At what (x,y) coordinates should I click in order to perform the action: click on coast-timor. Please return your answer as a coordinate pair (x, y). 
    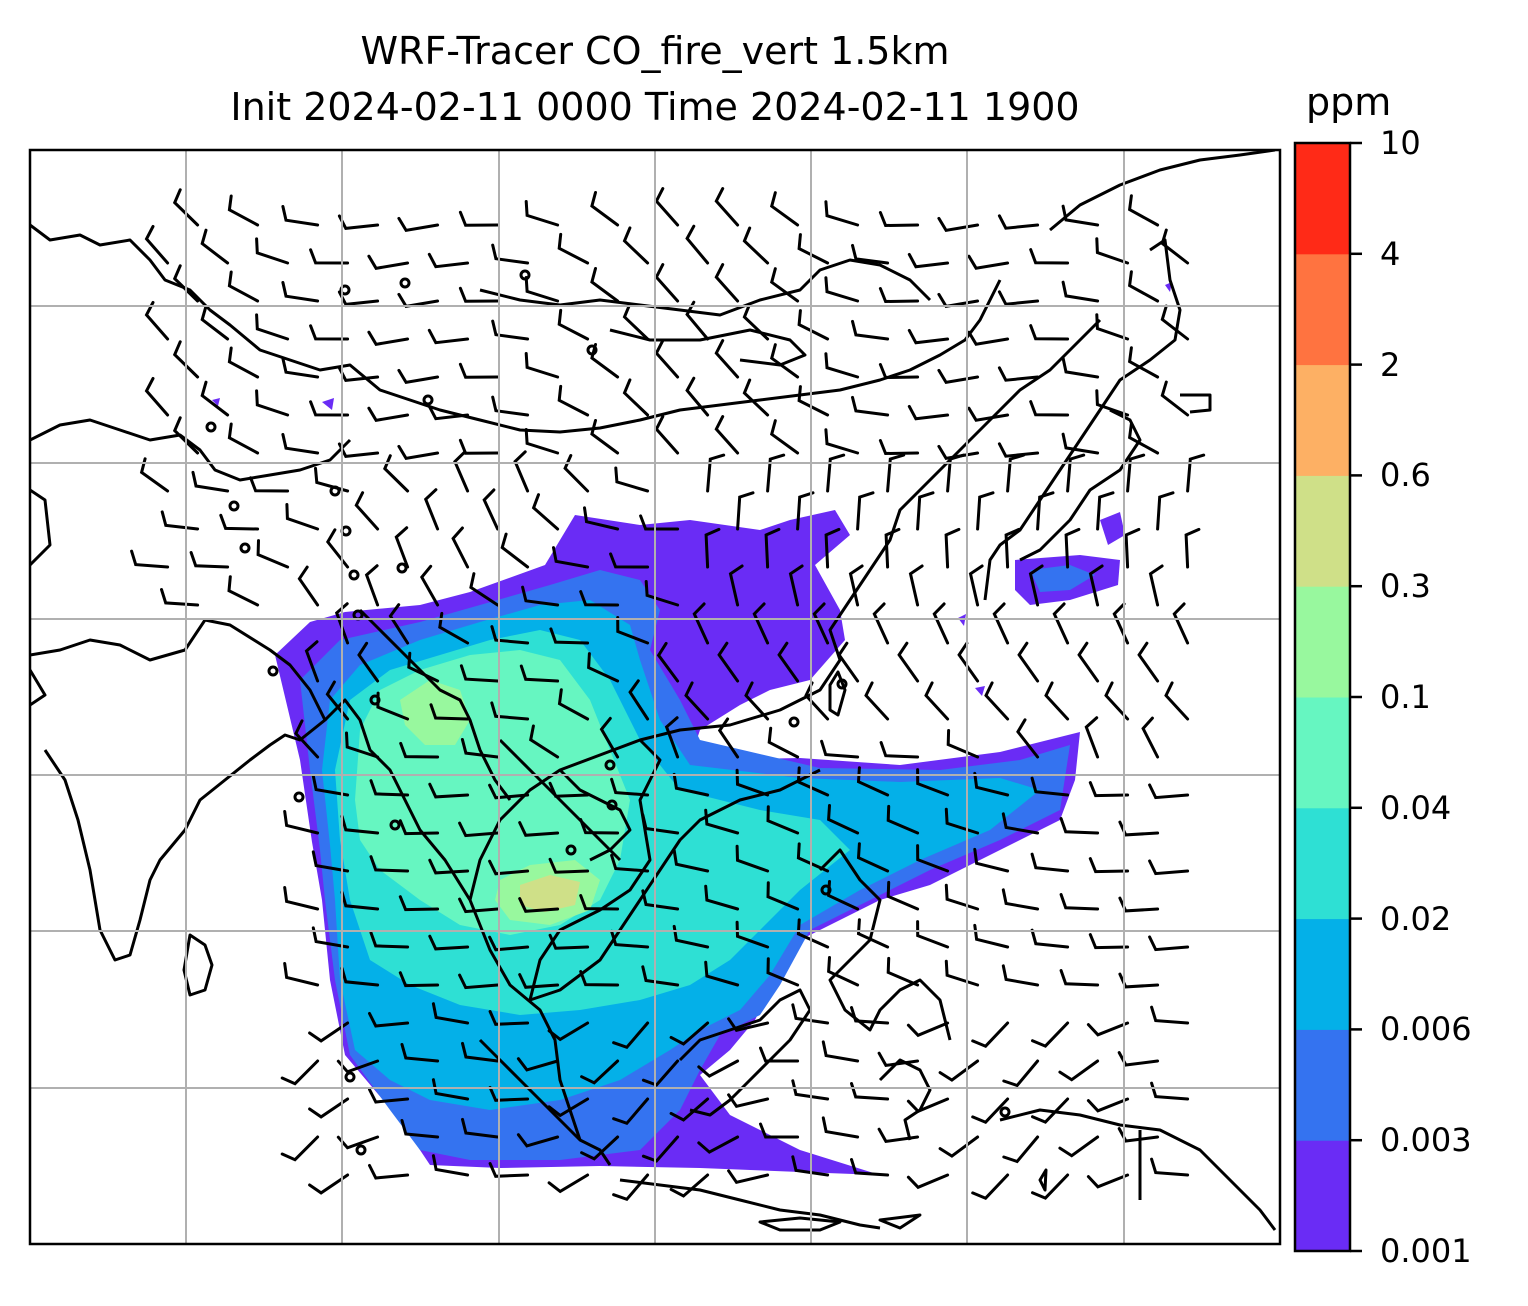
    Looking at the image, I should click on (840, 1222).